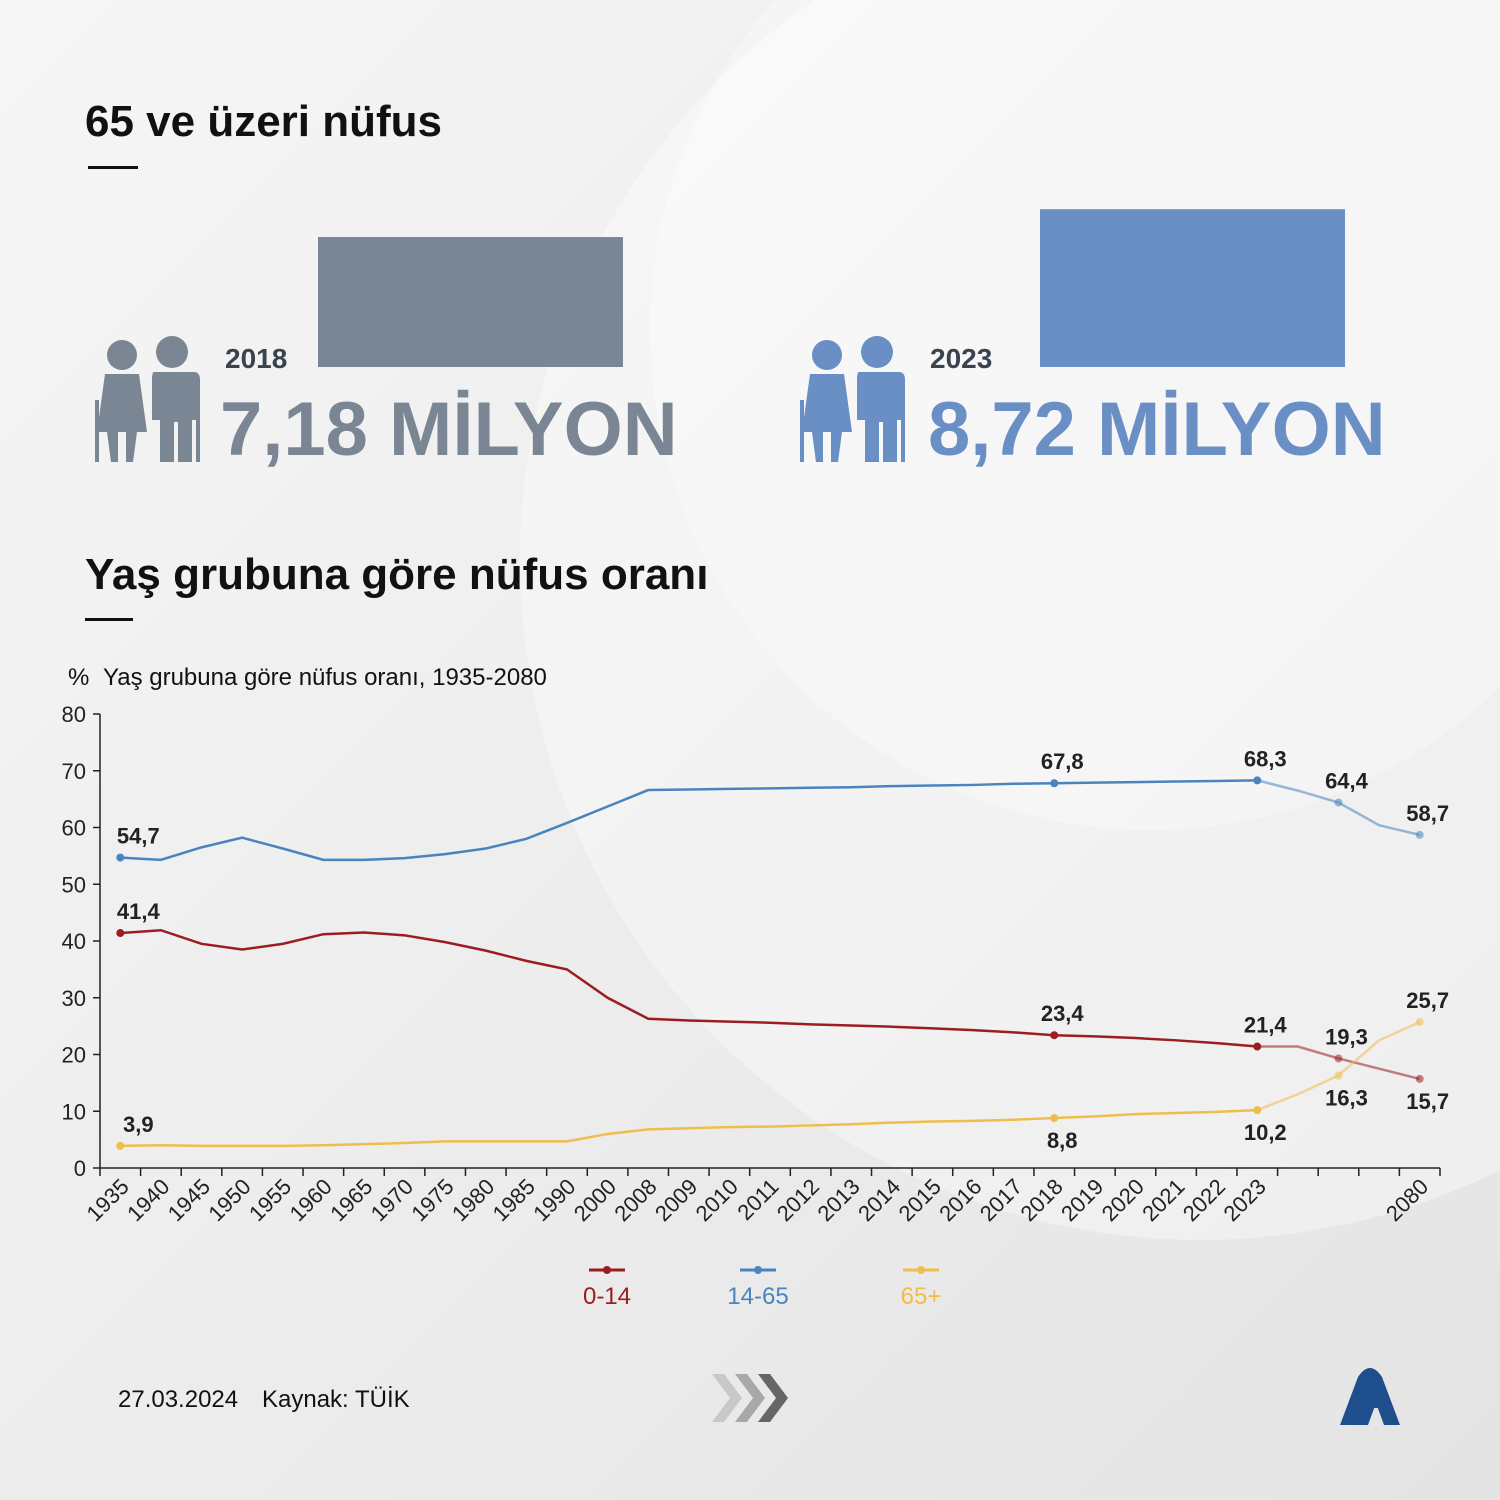 This screenshot has height=1500, width=1500. Describe the element at coordinates (263, 121) in the screenshot. I see `title: 65 ve üzeri nüfus` at that location.